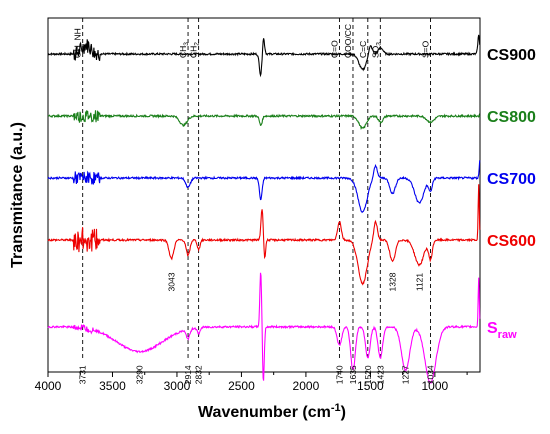  I want to click on reference-line-label: CH3, so click(184, 50).